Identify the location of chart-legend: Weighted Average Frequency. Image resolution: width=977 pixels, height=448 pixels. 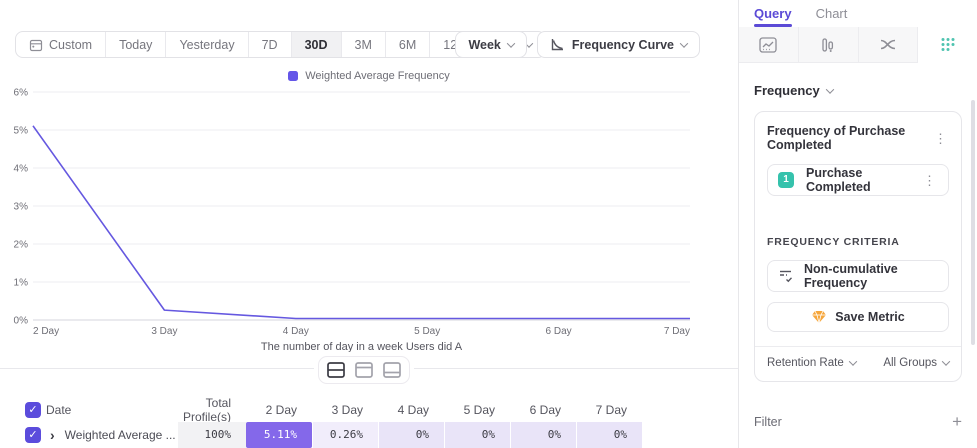
(369, 76).